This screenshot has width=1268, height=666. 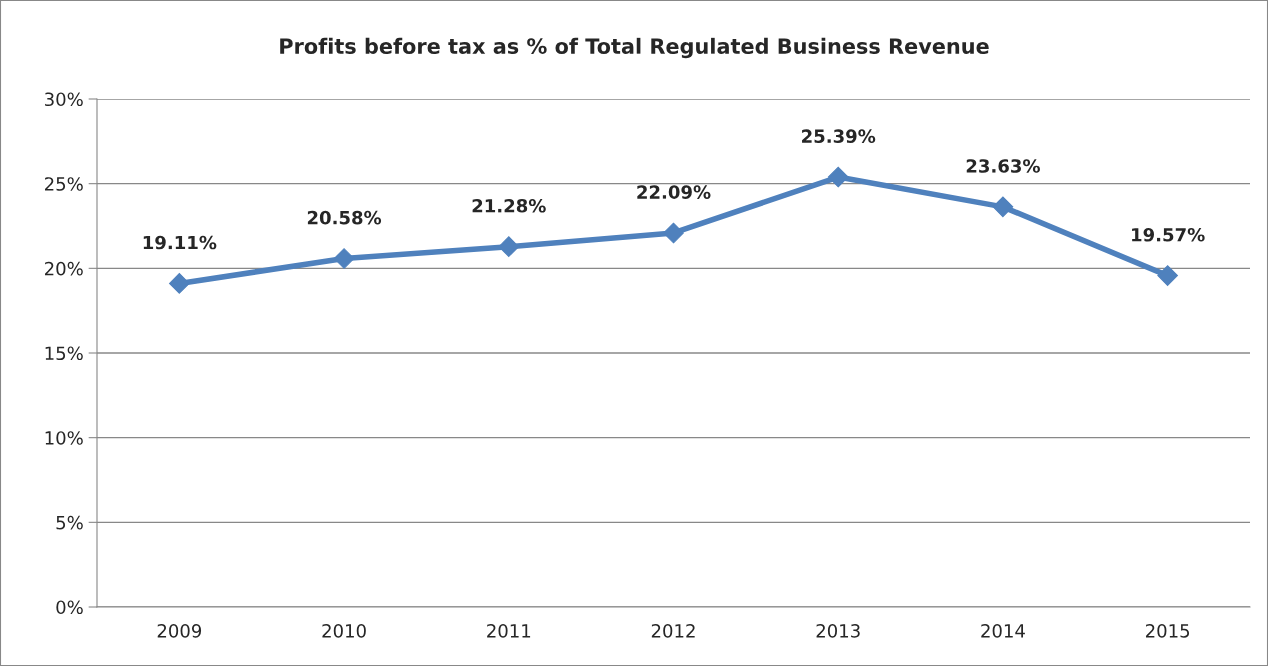 What do you see at coordinates (69, 607) in the screenshot?
I see `y-tick-label: 0%` at bounding box center [69, 607].